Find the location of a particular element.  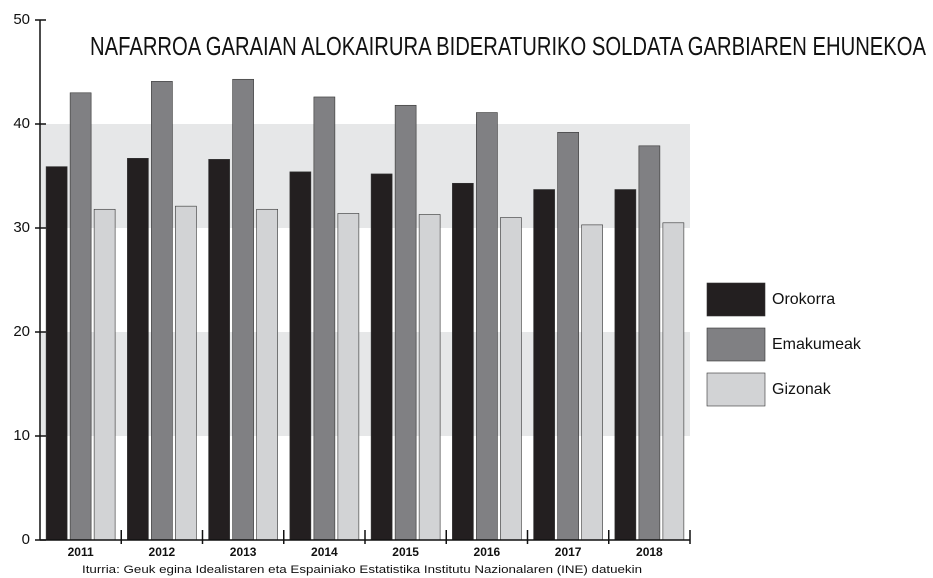

legend-label: Orokorra is located at coordinates (803, 299).